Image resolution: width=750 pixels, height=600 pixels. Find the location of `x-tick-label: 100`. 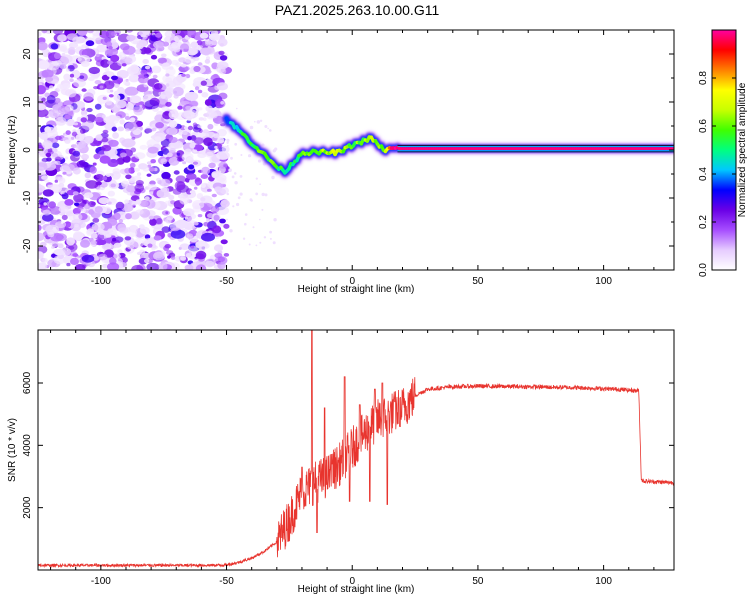

x-tick-label: 100 is located at coordinates (603, 581).